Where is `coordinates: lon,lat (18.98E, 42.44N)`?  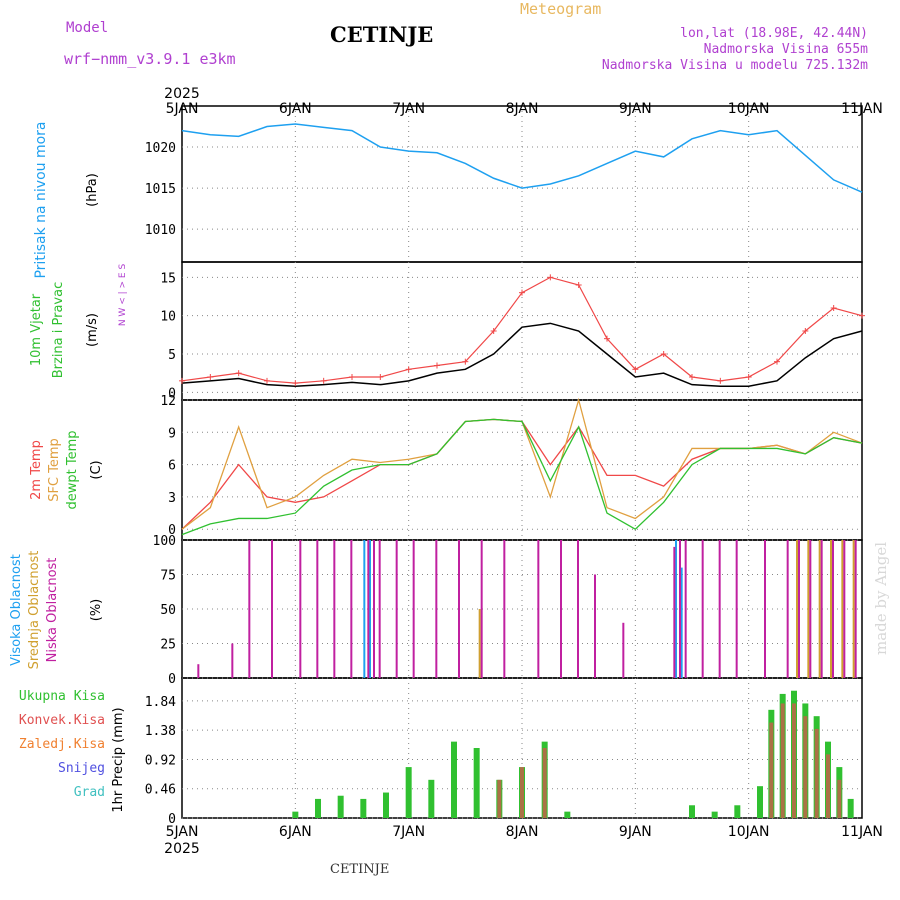 coordinates: lon,lat (18.98E, 42.44N) is located at coordinates (774, 33).